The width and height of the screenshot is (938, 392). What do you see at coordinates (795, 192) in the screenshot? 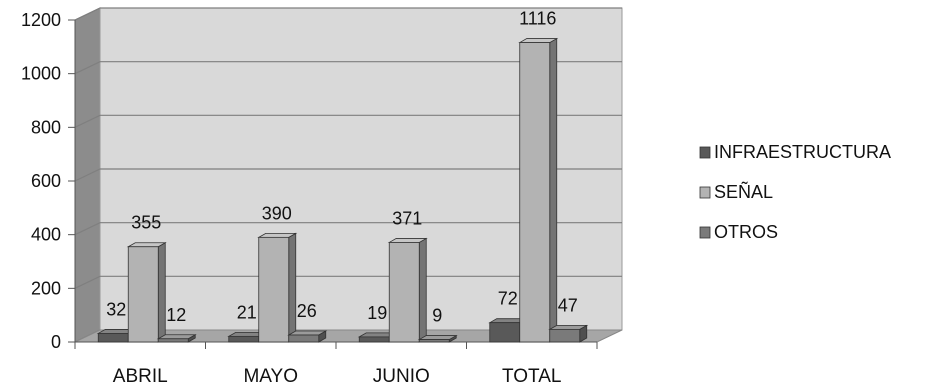
I see `legend: INFRAESTRUCTURA SEÑAL OTROS` at bounding box center [795, 192].